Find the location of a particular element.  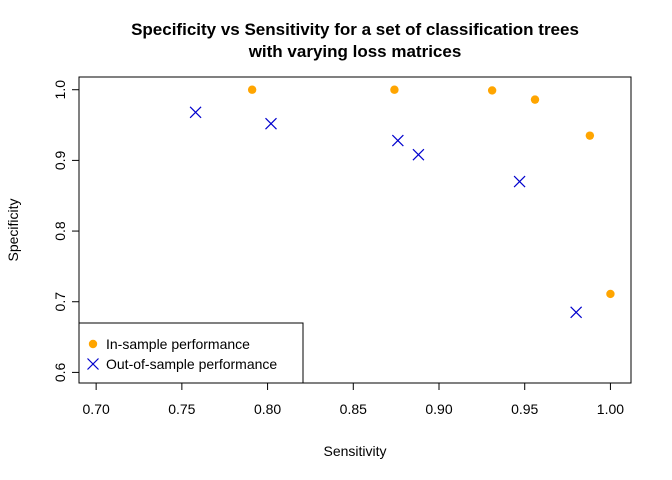

y-tick-label: 1.0 is located at coordinates (60, 90).